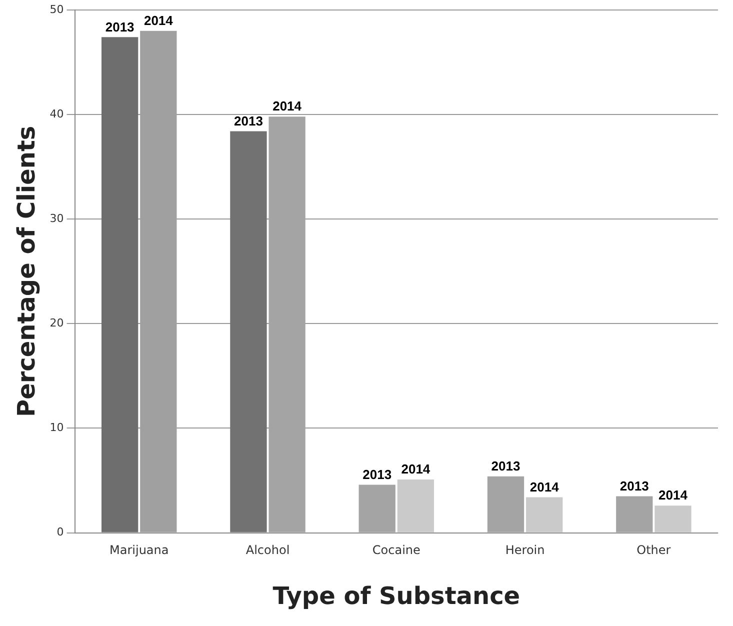 The height and width of the screenshot is (626, 733). Describe the element at coordinates (57, 323) in the screenshot. I see `y-tick-label: 20` at that location.